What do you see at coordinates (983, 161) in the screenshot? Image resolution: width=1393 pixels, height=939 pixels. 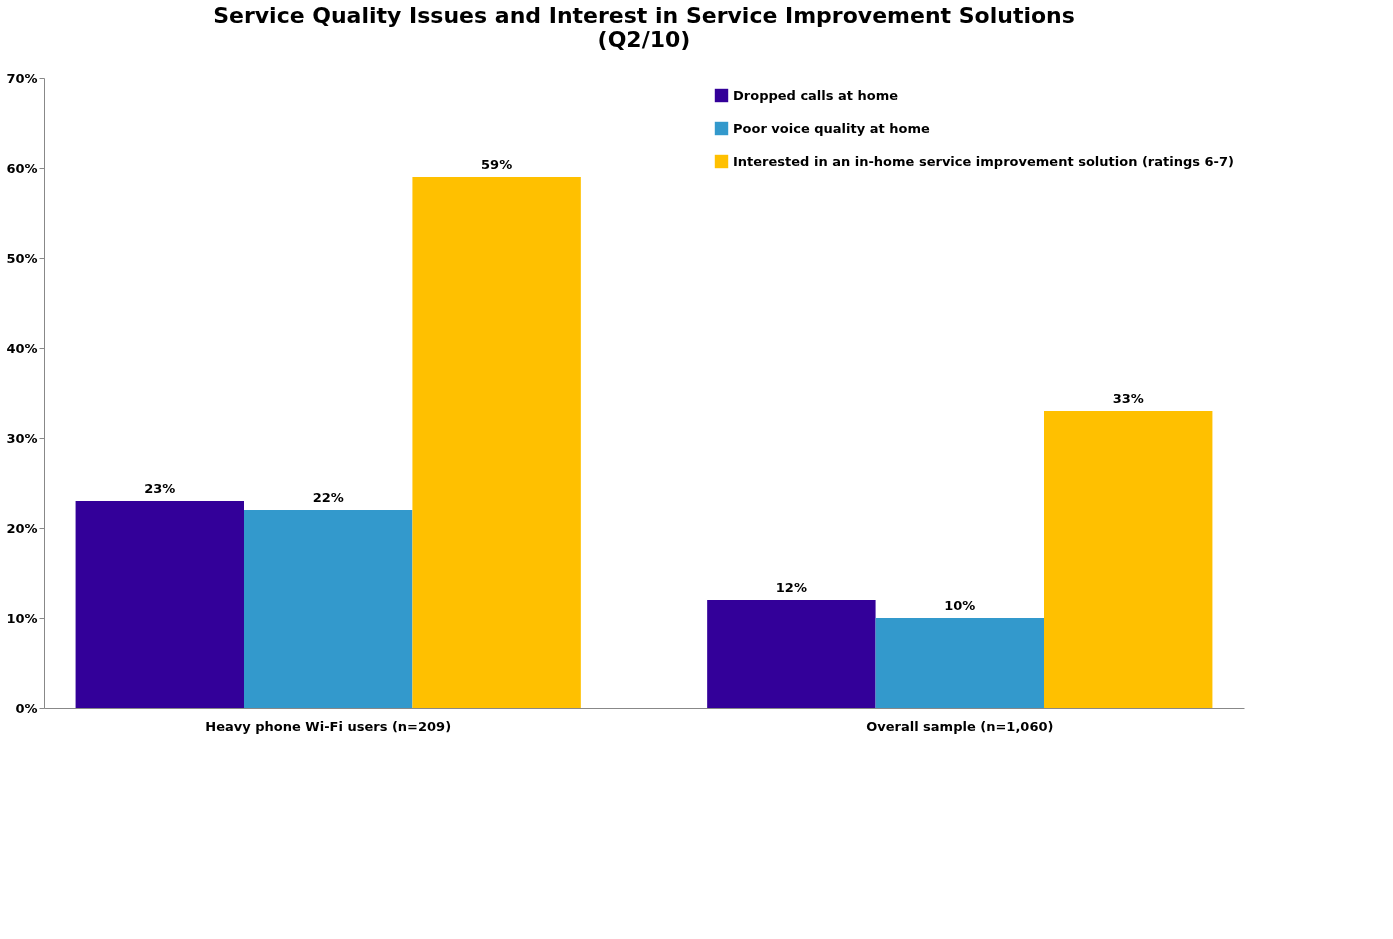 I see `legend-label: Interested in an in-home service improvement solution (ratings 6-7)` at bounding box center [983, 161].